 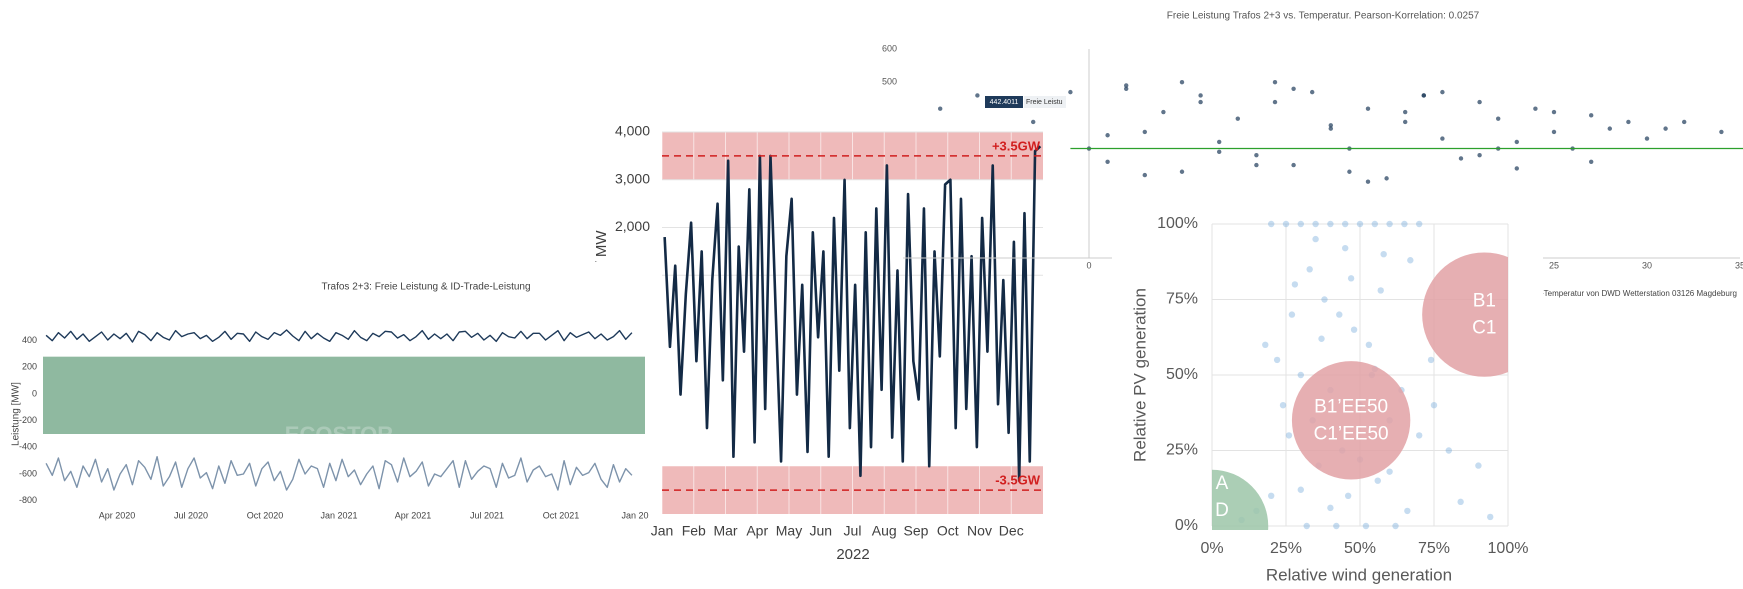 What do you see at coordinates (601, 248) in the screenshot?
I see `y-axis-label: / MW` at bounding box center [601, 248].